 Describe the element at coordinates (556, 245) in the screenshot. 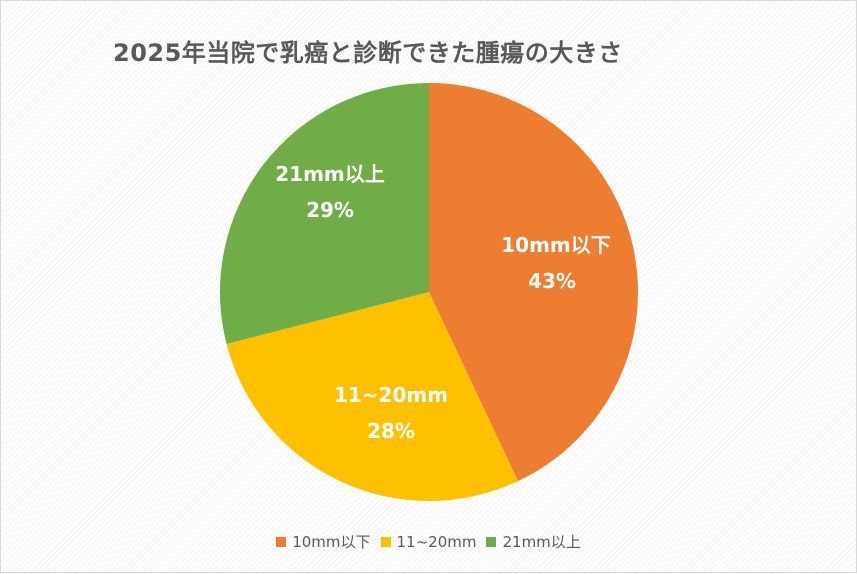

I see `slice-label-name-0: 10mm以下` at that location.